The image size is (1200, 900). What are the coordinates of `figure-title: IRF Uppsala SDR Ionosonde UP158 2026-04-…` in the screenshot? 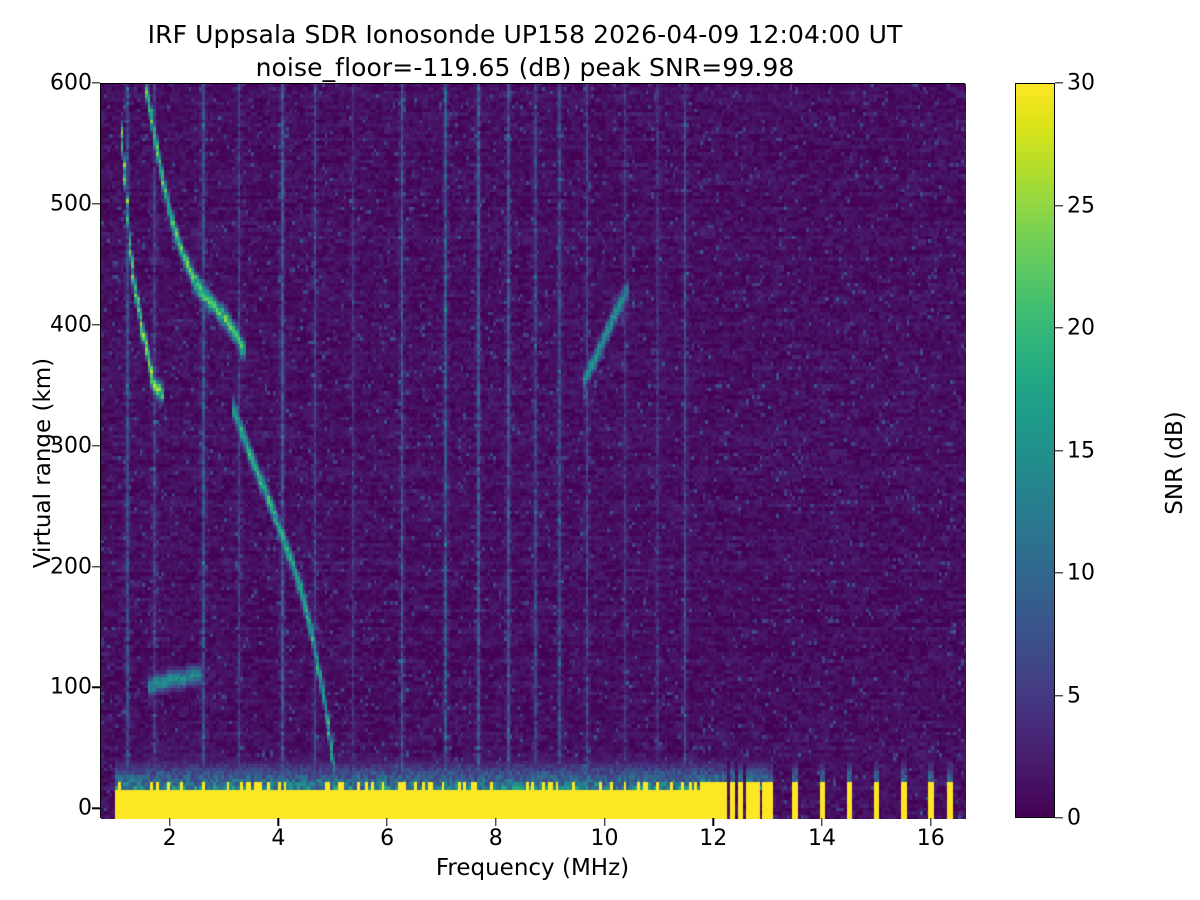 It's located at (525, 51).